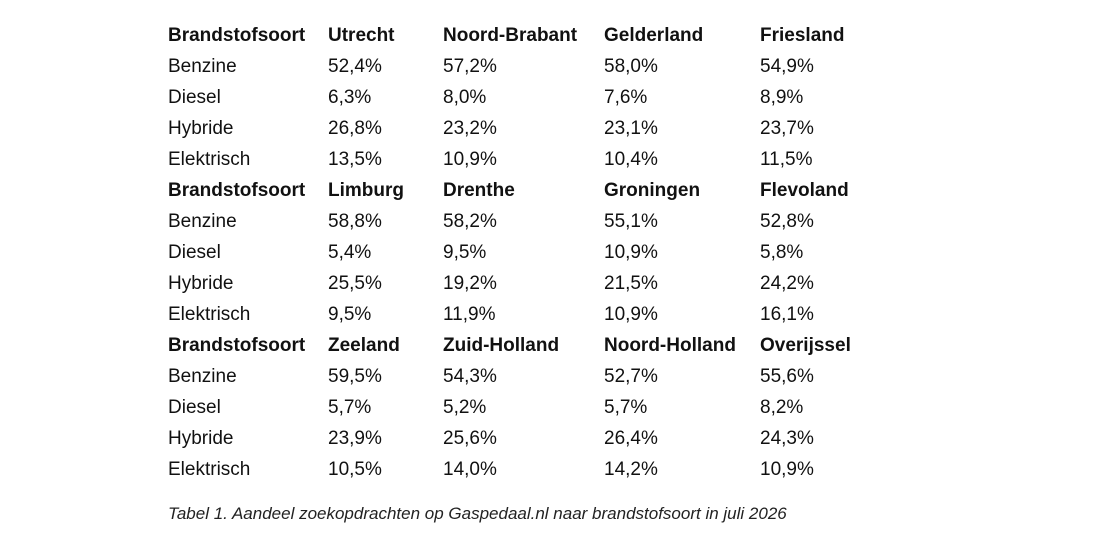 Image resolution: width=1100 pixels, height=541 pixels. What do you see at coordinates (361, 35) in the screenshot?
I see `header-cell: Utrecht` at bounding box center [361, 35].